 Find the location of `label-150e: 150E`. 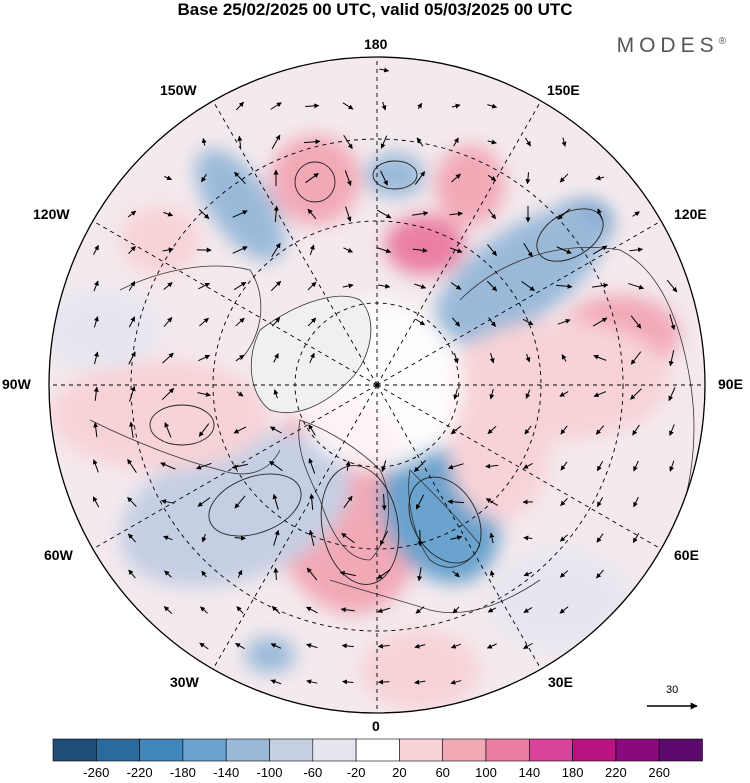

label-150e: 150E is located at coordinates (563, 90).